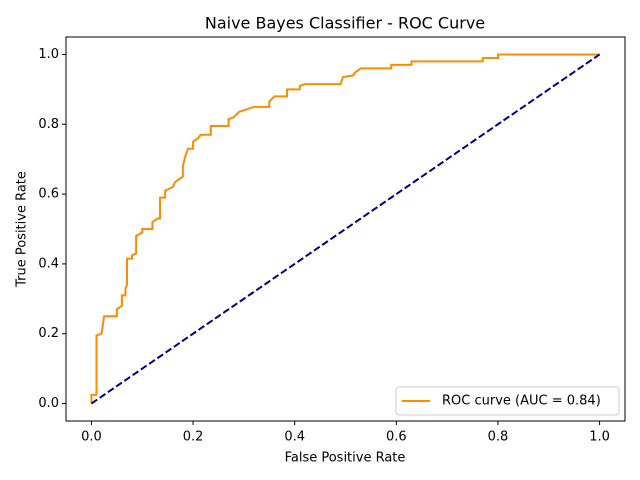 The height and width of the screenshot is (480, 640). Describe the element at coordinates (48, 263) in the screenshot. I see `y-tick-label: 0.4` at that location.